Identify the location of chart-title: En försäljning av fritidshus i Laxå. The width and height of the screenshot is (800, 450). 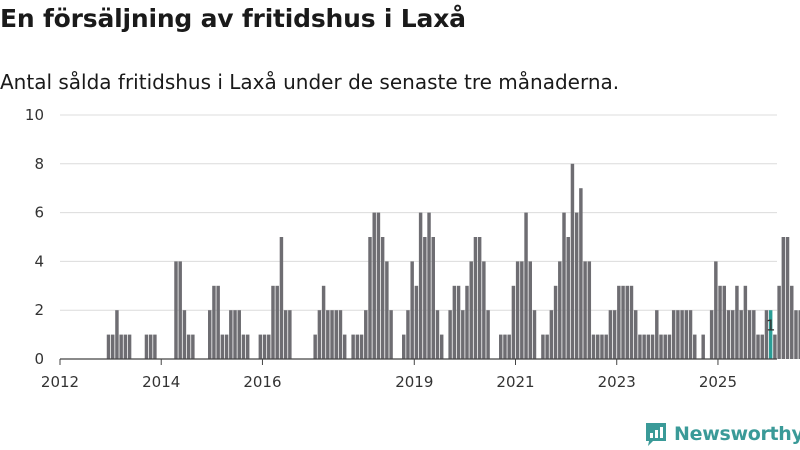
(233, 18).